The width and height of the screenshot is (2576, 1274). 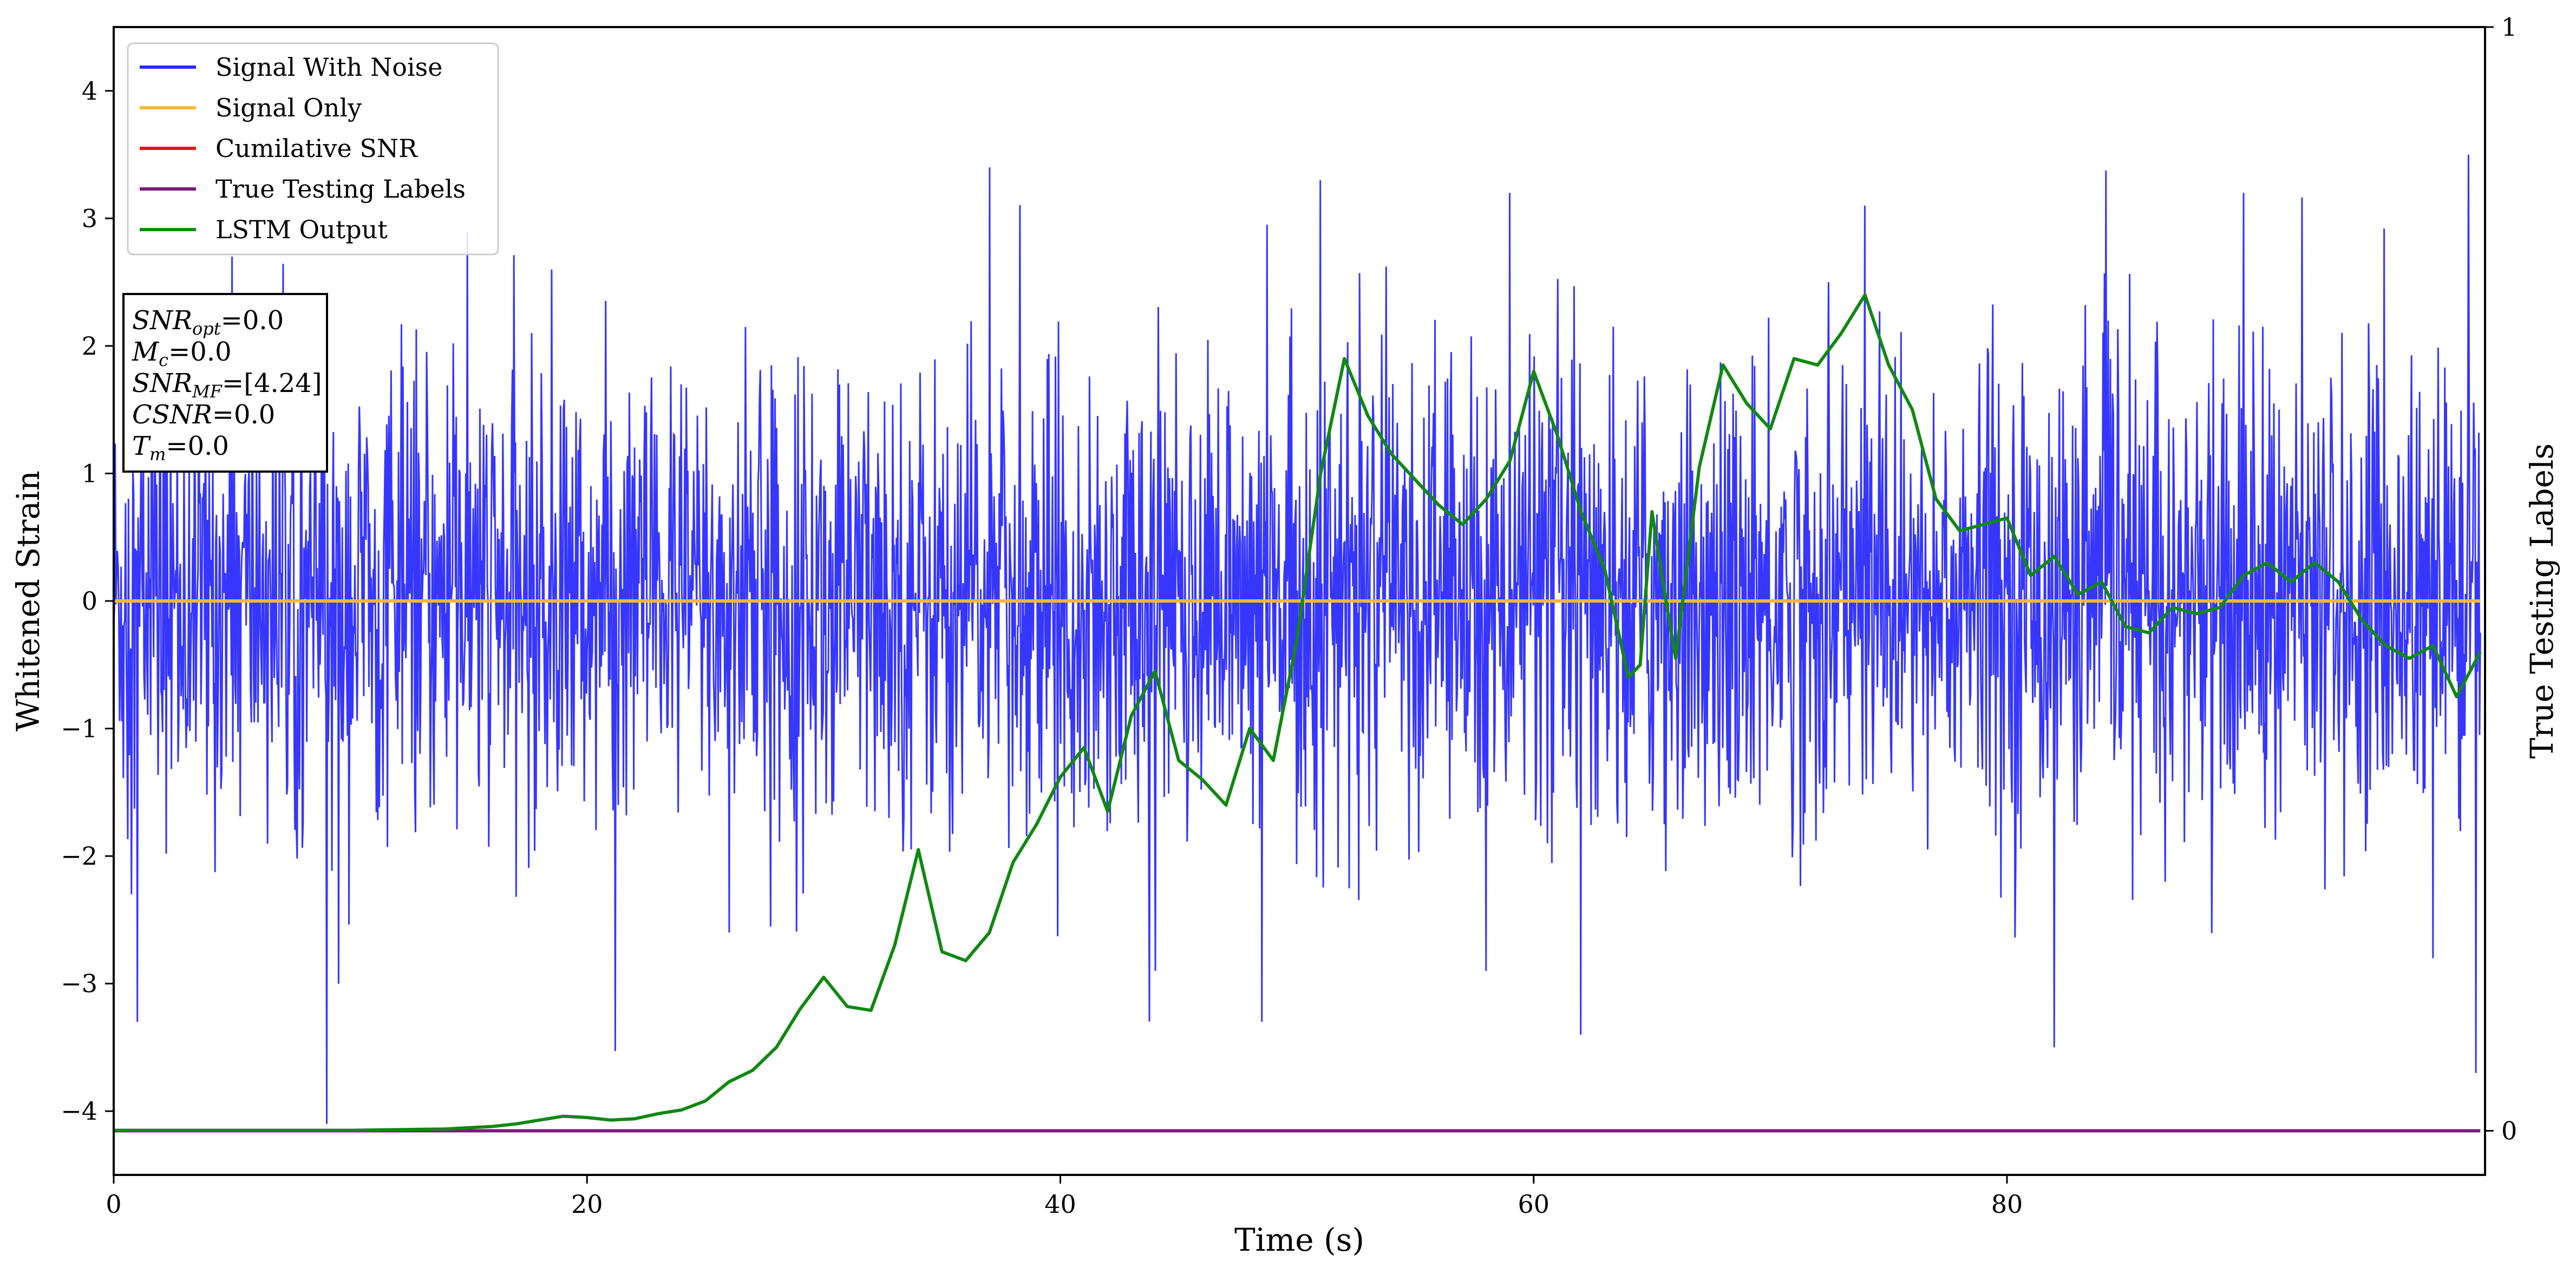 I want to click on y-tick-label: 1, so click(x=90, y=473).